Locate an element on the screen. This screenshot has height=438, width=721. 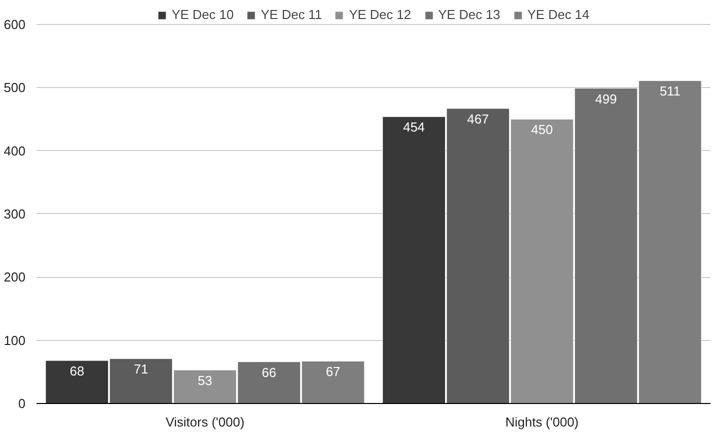
data-label: 467 is located at coordinates (478, 118).